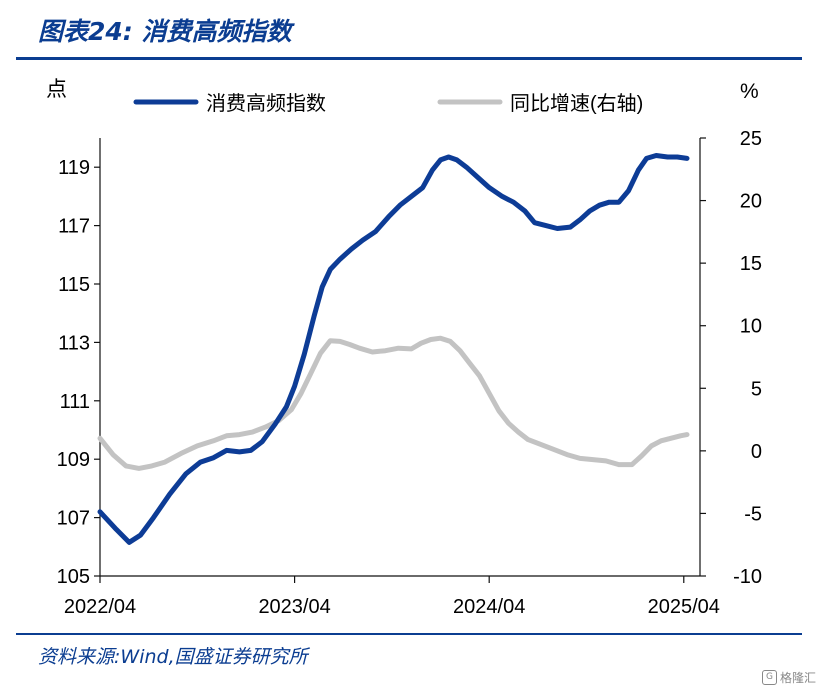 This screenshot has width=830, height=692. I want to click on series-line-yoy-growth, so click(393, 403).